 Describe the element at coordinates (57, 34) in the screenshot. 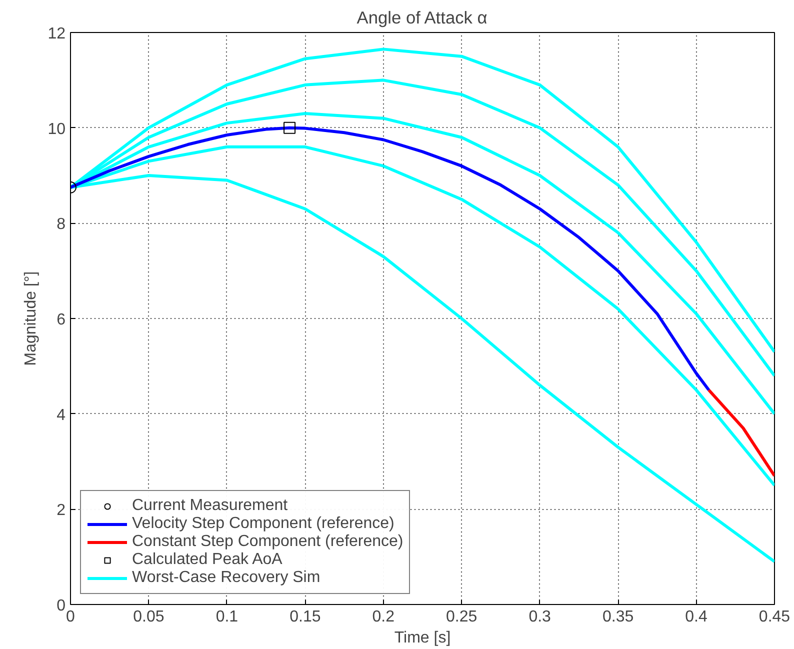

I see `y-tick-label: 12` at that location.